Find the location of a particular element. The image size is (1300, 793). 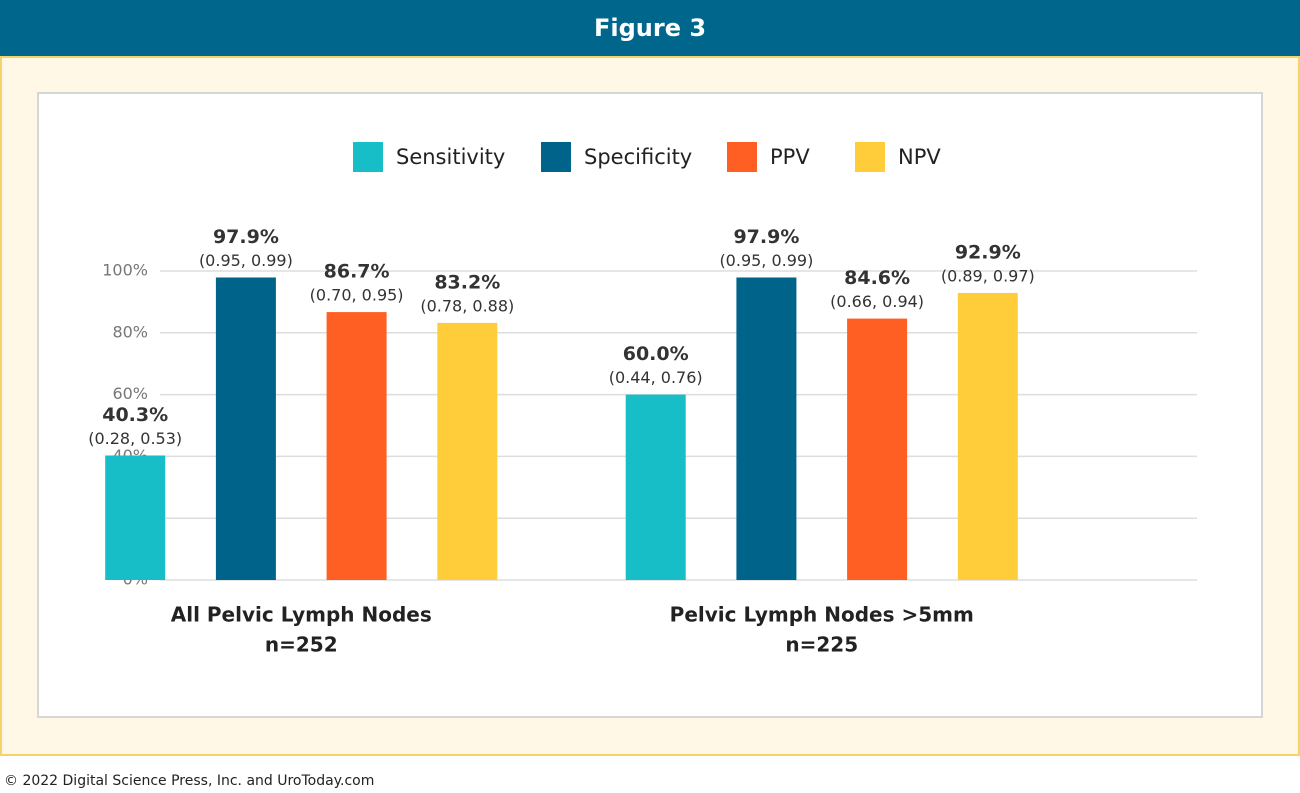

legend-label: Specificity is located at coordinates (638, 157).